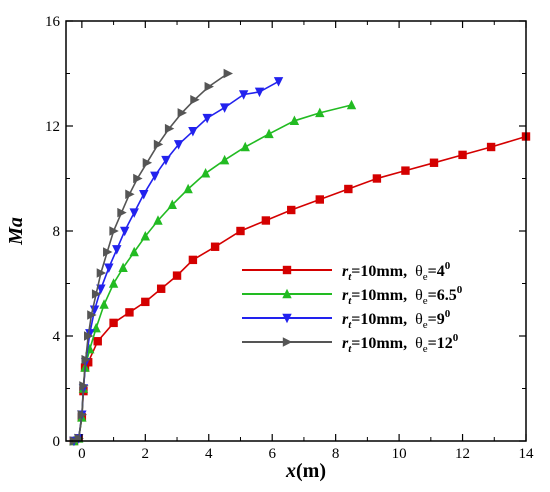  I want to click on x-axis-variable: x, so click(290, 471).